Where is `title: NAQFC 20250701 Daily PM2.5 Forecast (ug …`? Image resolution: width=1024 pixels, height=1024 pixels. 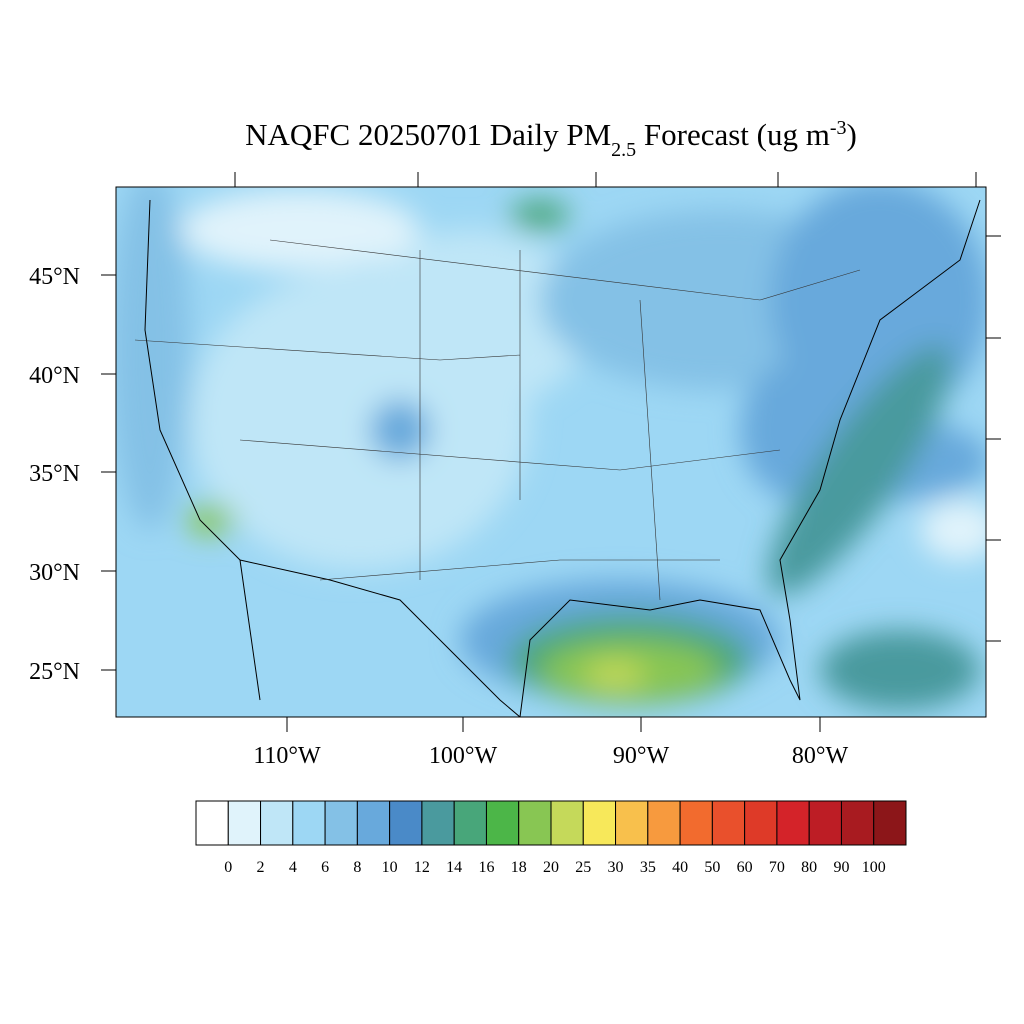
title: NAQFC 20250701 Daily PM2.5 Forecast (ug … is located at coordinates (551, 139).